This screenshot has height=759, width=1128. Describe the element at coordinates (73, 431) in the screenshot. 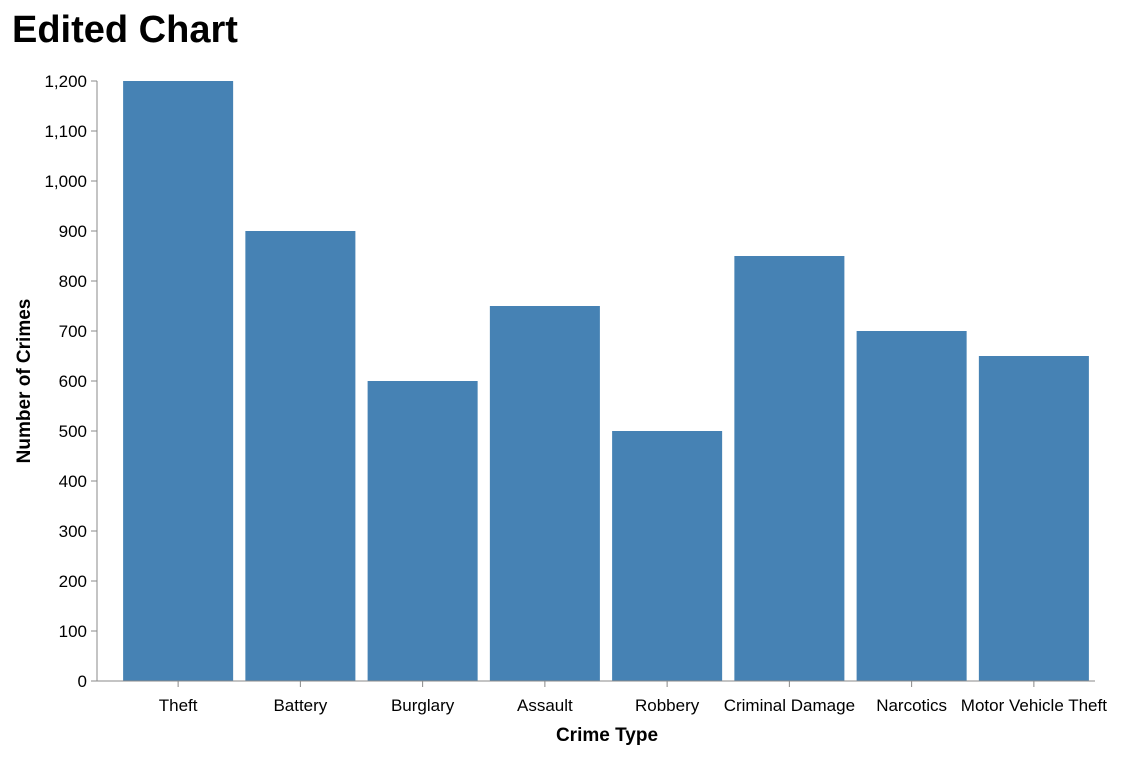

I see `y-tick-label: 500` at that location.